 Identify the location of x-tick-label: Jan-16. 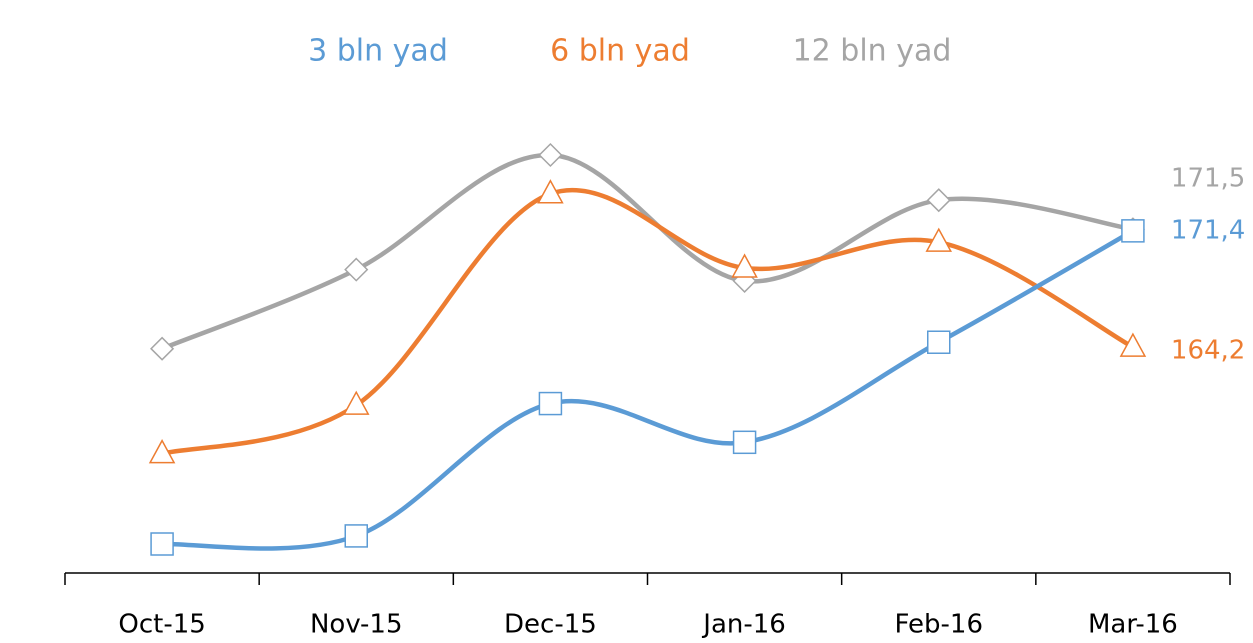
(743, 625).